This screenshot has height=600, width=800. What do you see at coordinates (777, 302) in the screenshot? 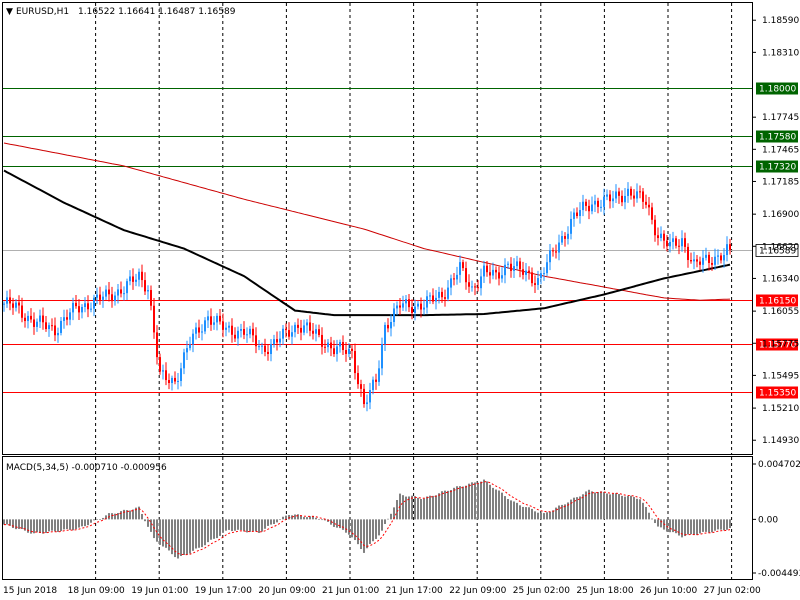
I see `level-label: 1.16150` at bounding box center [777, 302].